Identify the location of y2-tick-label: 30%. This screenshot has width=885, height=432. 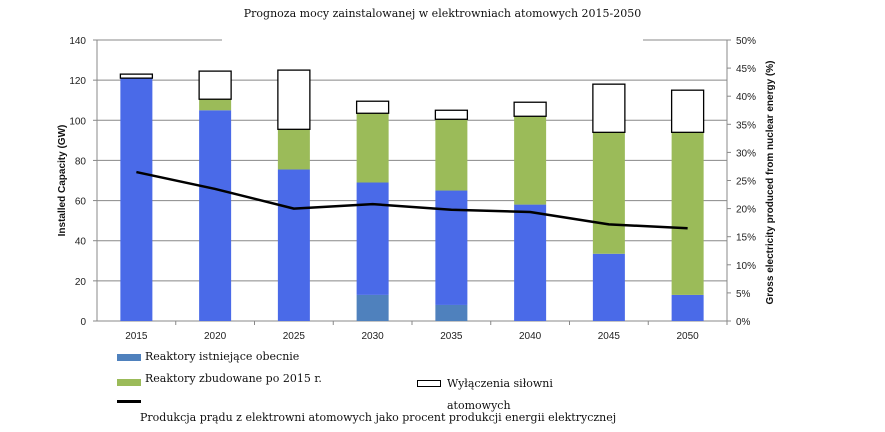
(746, 153).